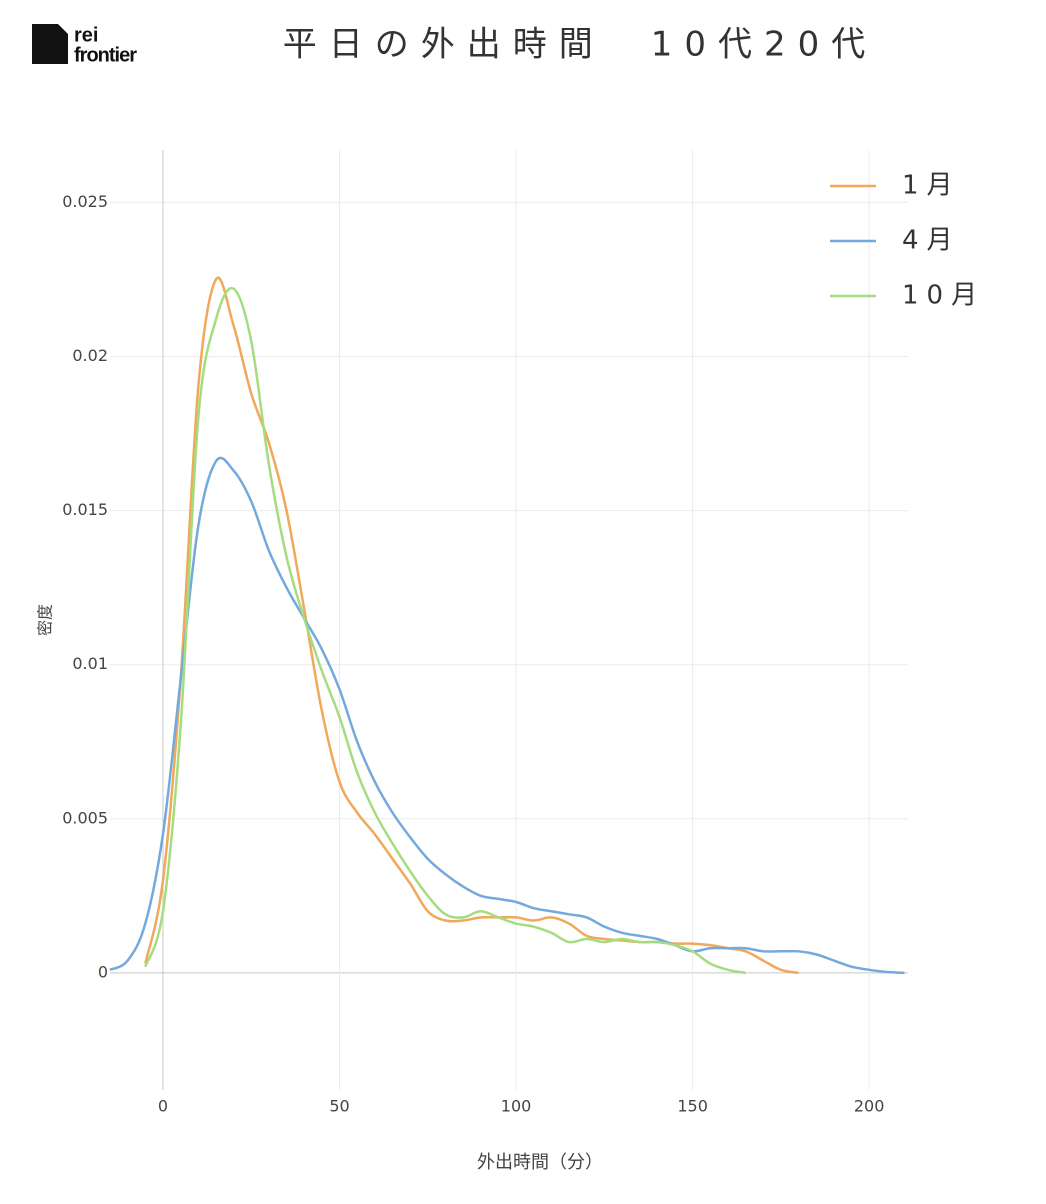 Image resolution: width=1046 pixels, height=1204 pixels. What do you see at coordinates (869, 1106) in the screenshot?
I see `x-tick-label: 200` at bounding box center [869, 1106].